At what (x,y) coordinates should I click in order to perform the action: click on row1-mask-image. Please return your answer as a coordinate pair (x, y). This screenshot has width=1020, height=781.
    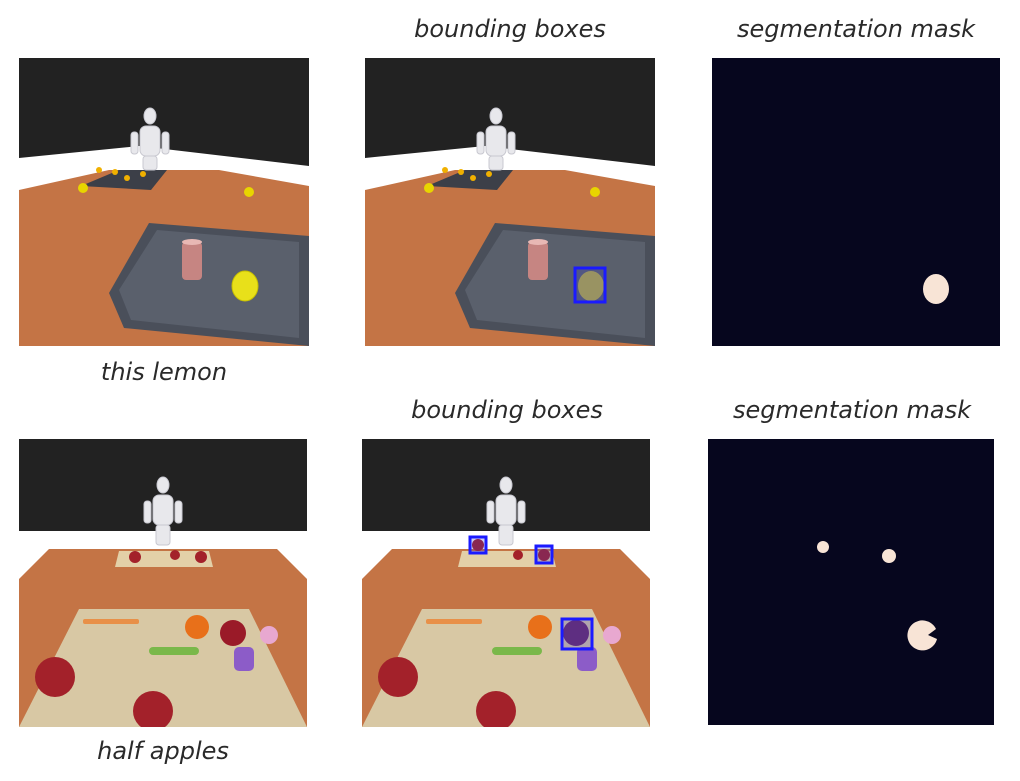
    Looking at the image, I should click on (856, 202).